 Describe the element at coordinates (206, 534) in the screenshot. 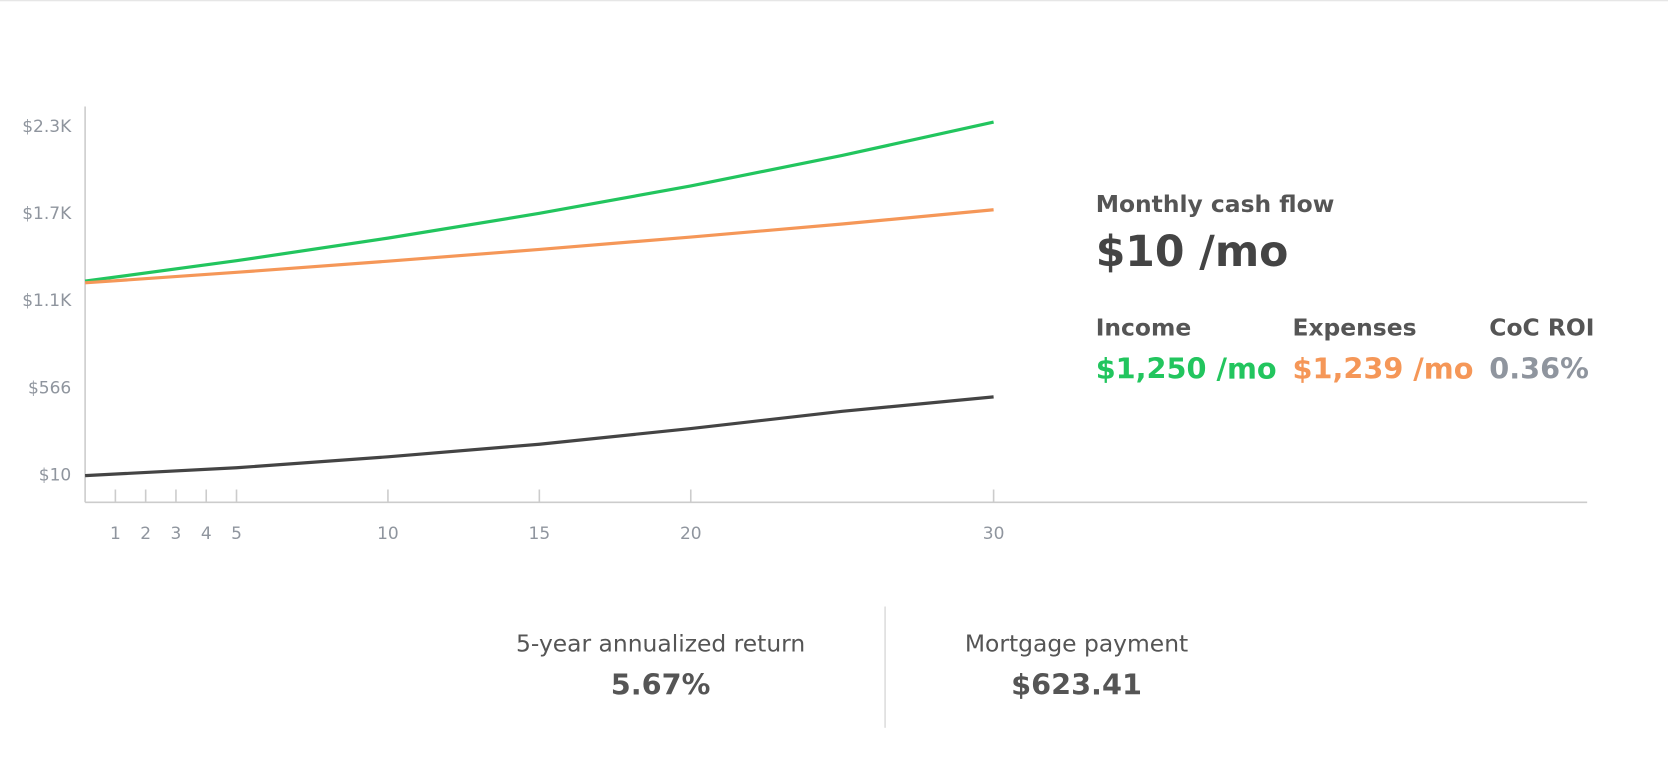

I see `x-tick-label: 4` at that location.